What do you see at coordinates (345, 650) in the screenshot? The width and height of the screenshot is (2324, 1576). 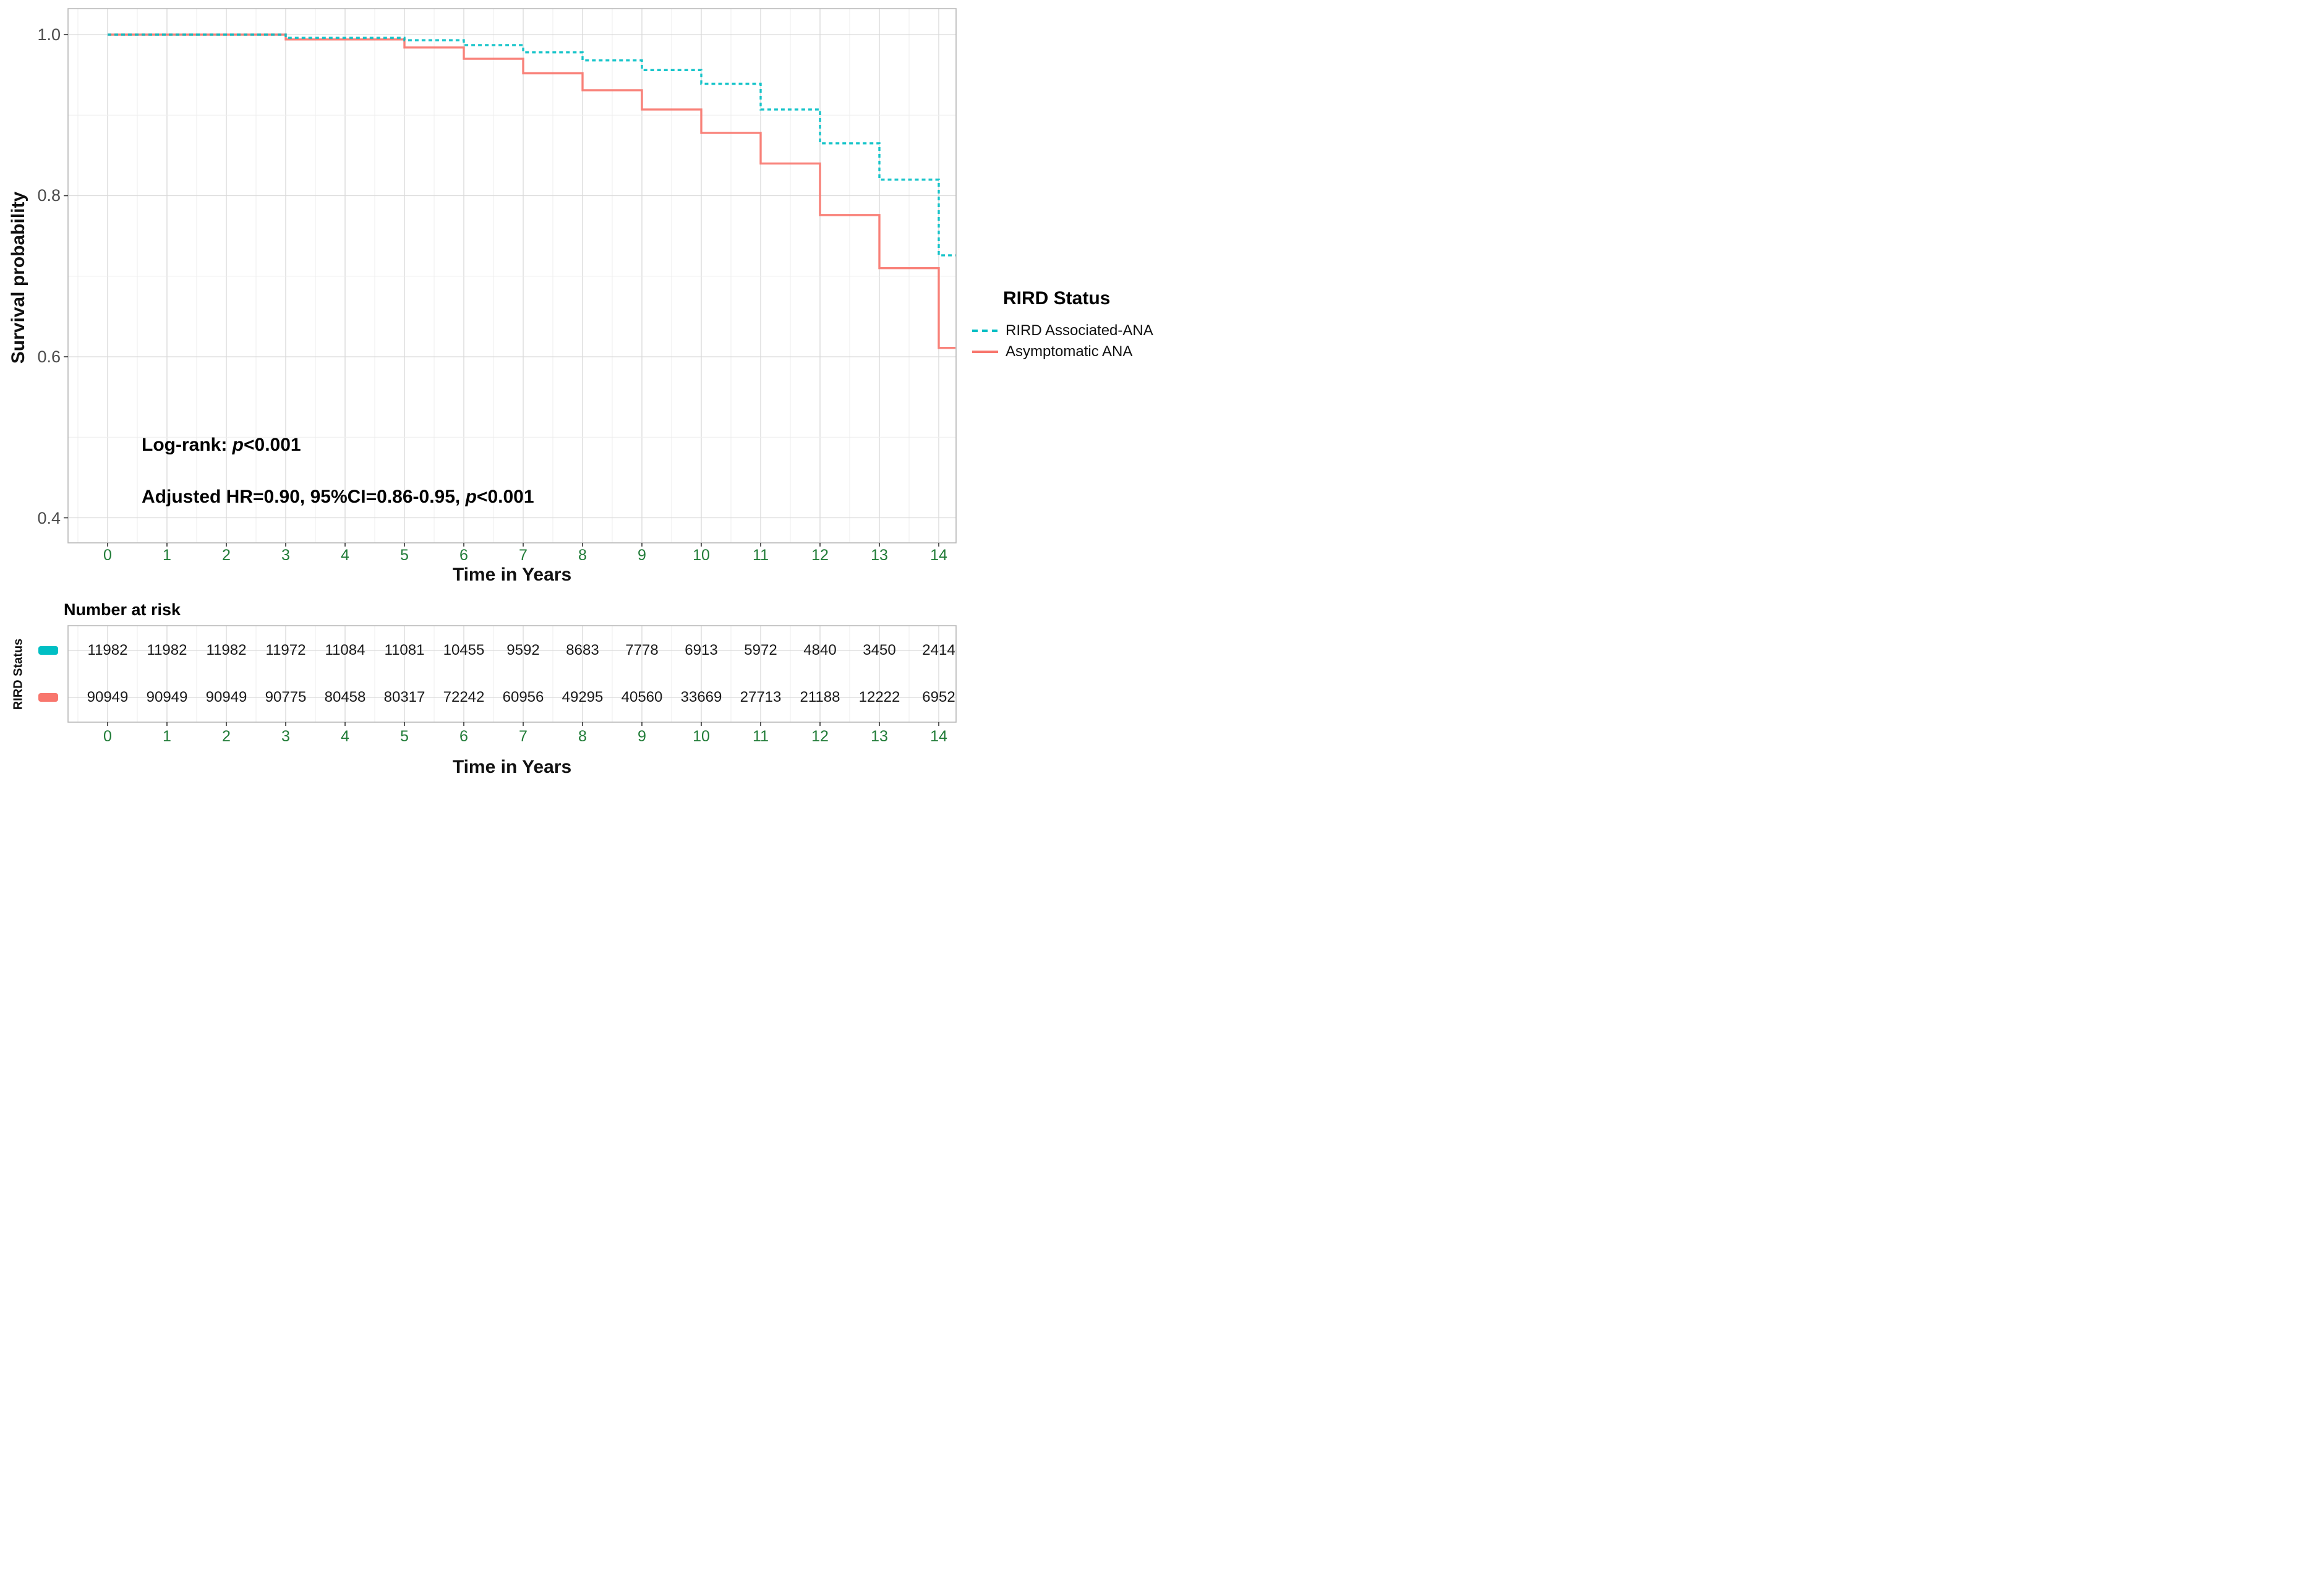 I see `risk-count: 11084` at bounding box center [345, 650].